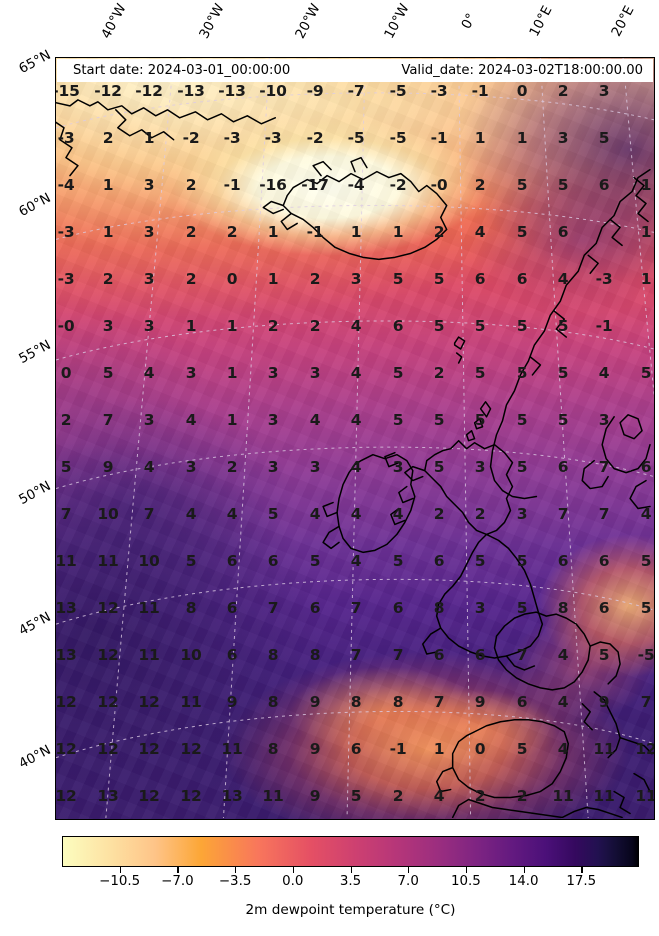 This screenshot has height=936, width=659. What do you see at coordinates (397, 21) in the screenshot?
I see `longitude-tick-label: 10°W` at bounding box center [397, 21].